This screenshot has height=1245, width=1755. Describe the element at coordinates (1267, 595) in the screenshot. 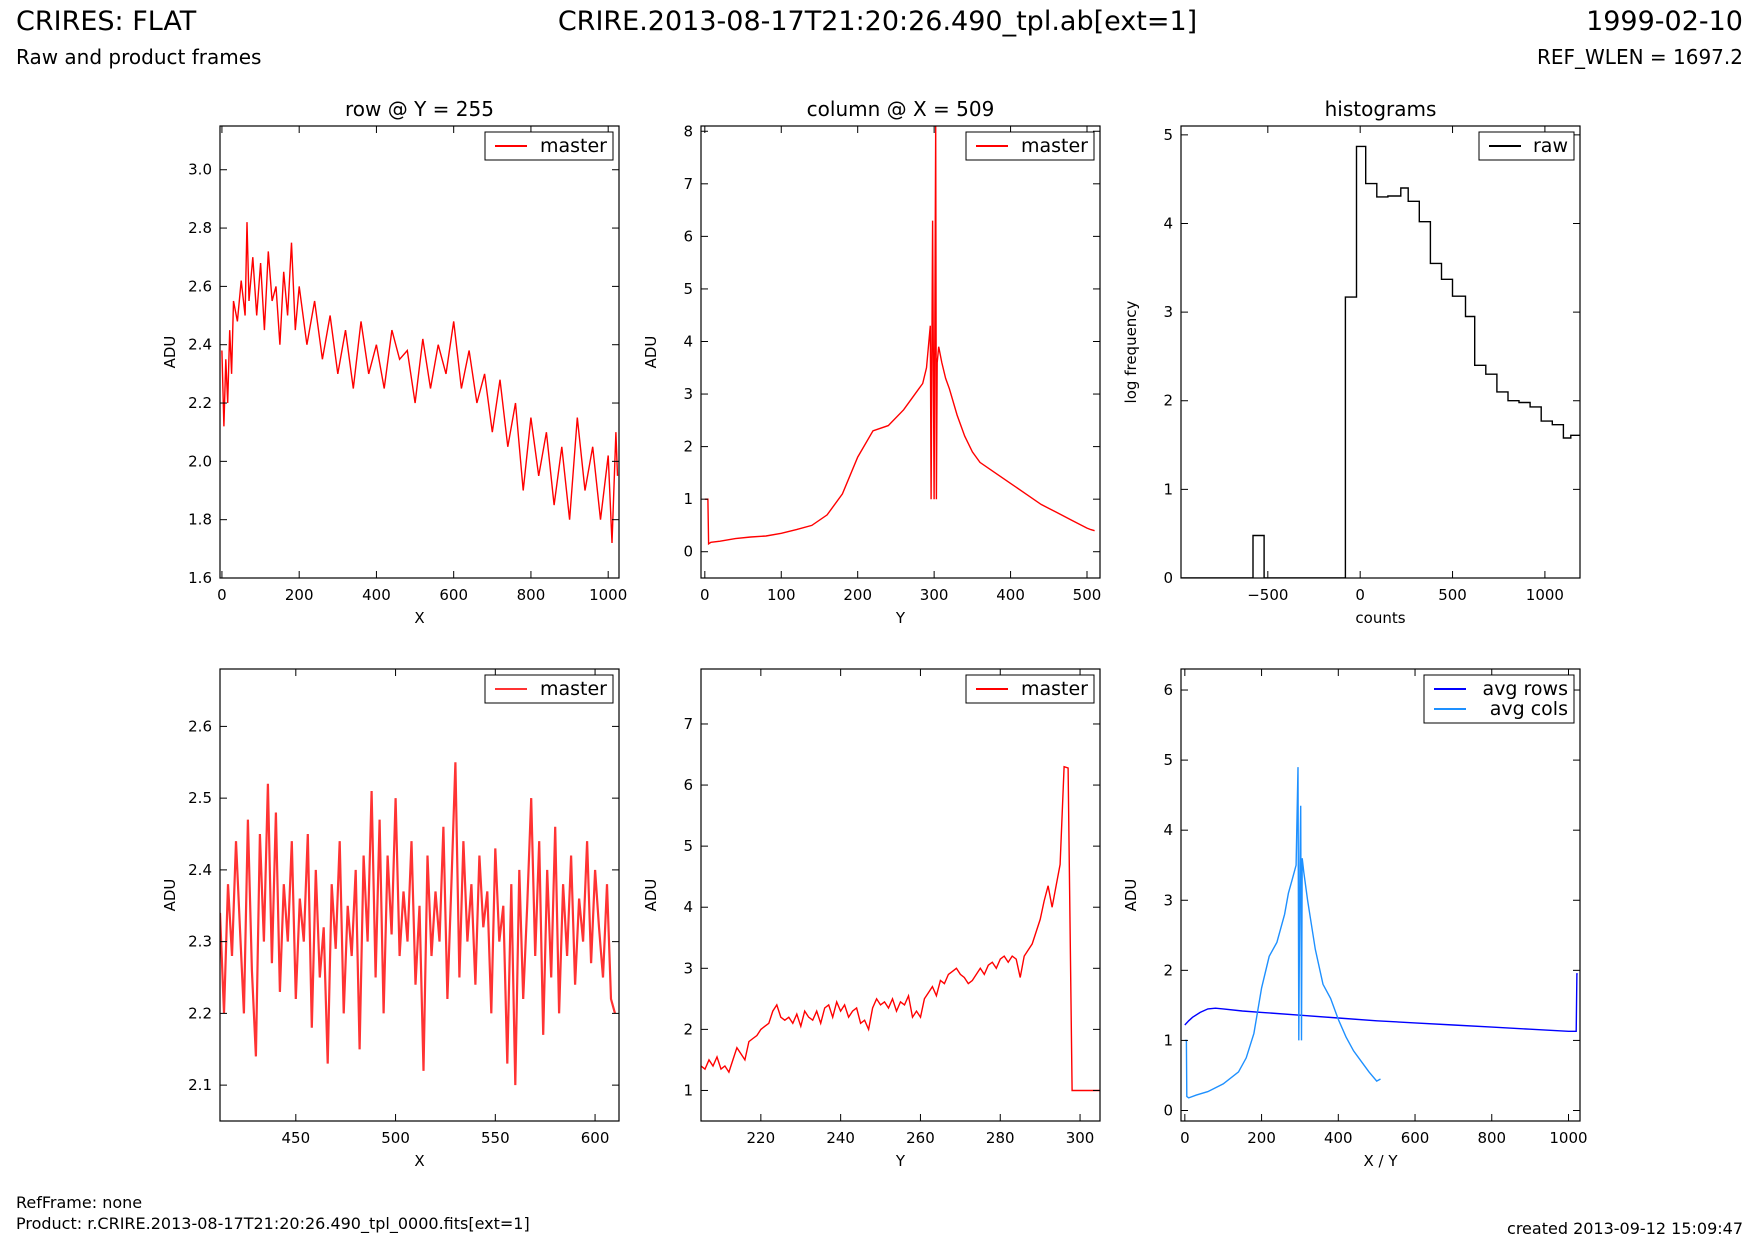

I see `x-tick-label: −500` at that location.